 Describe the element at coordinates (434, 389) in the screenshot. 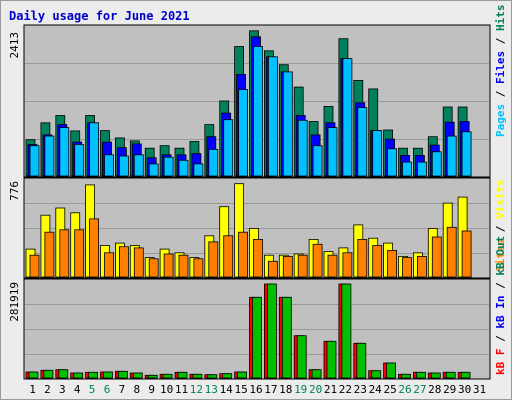

I see `day-label: 28` at that location.